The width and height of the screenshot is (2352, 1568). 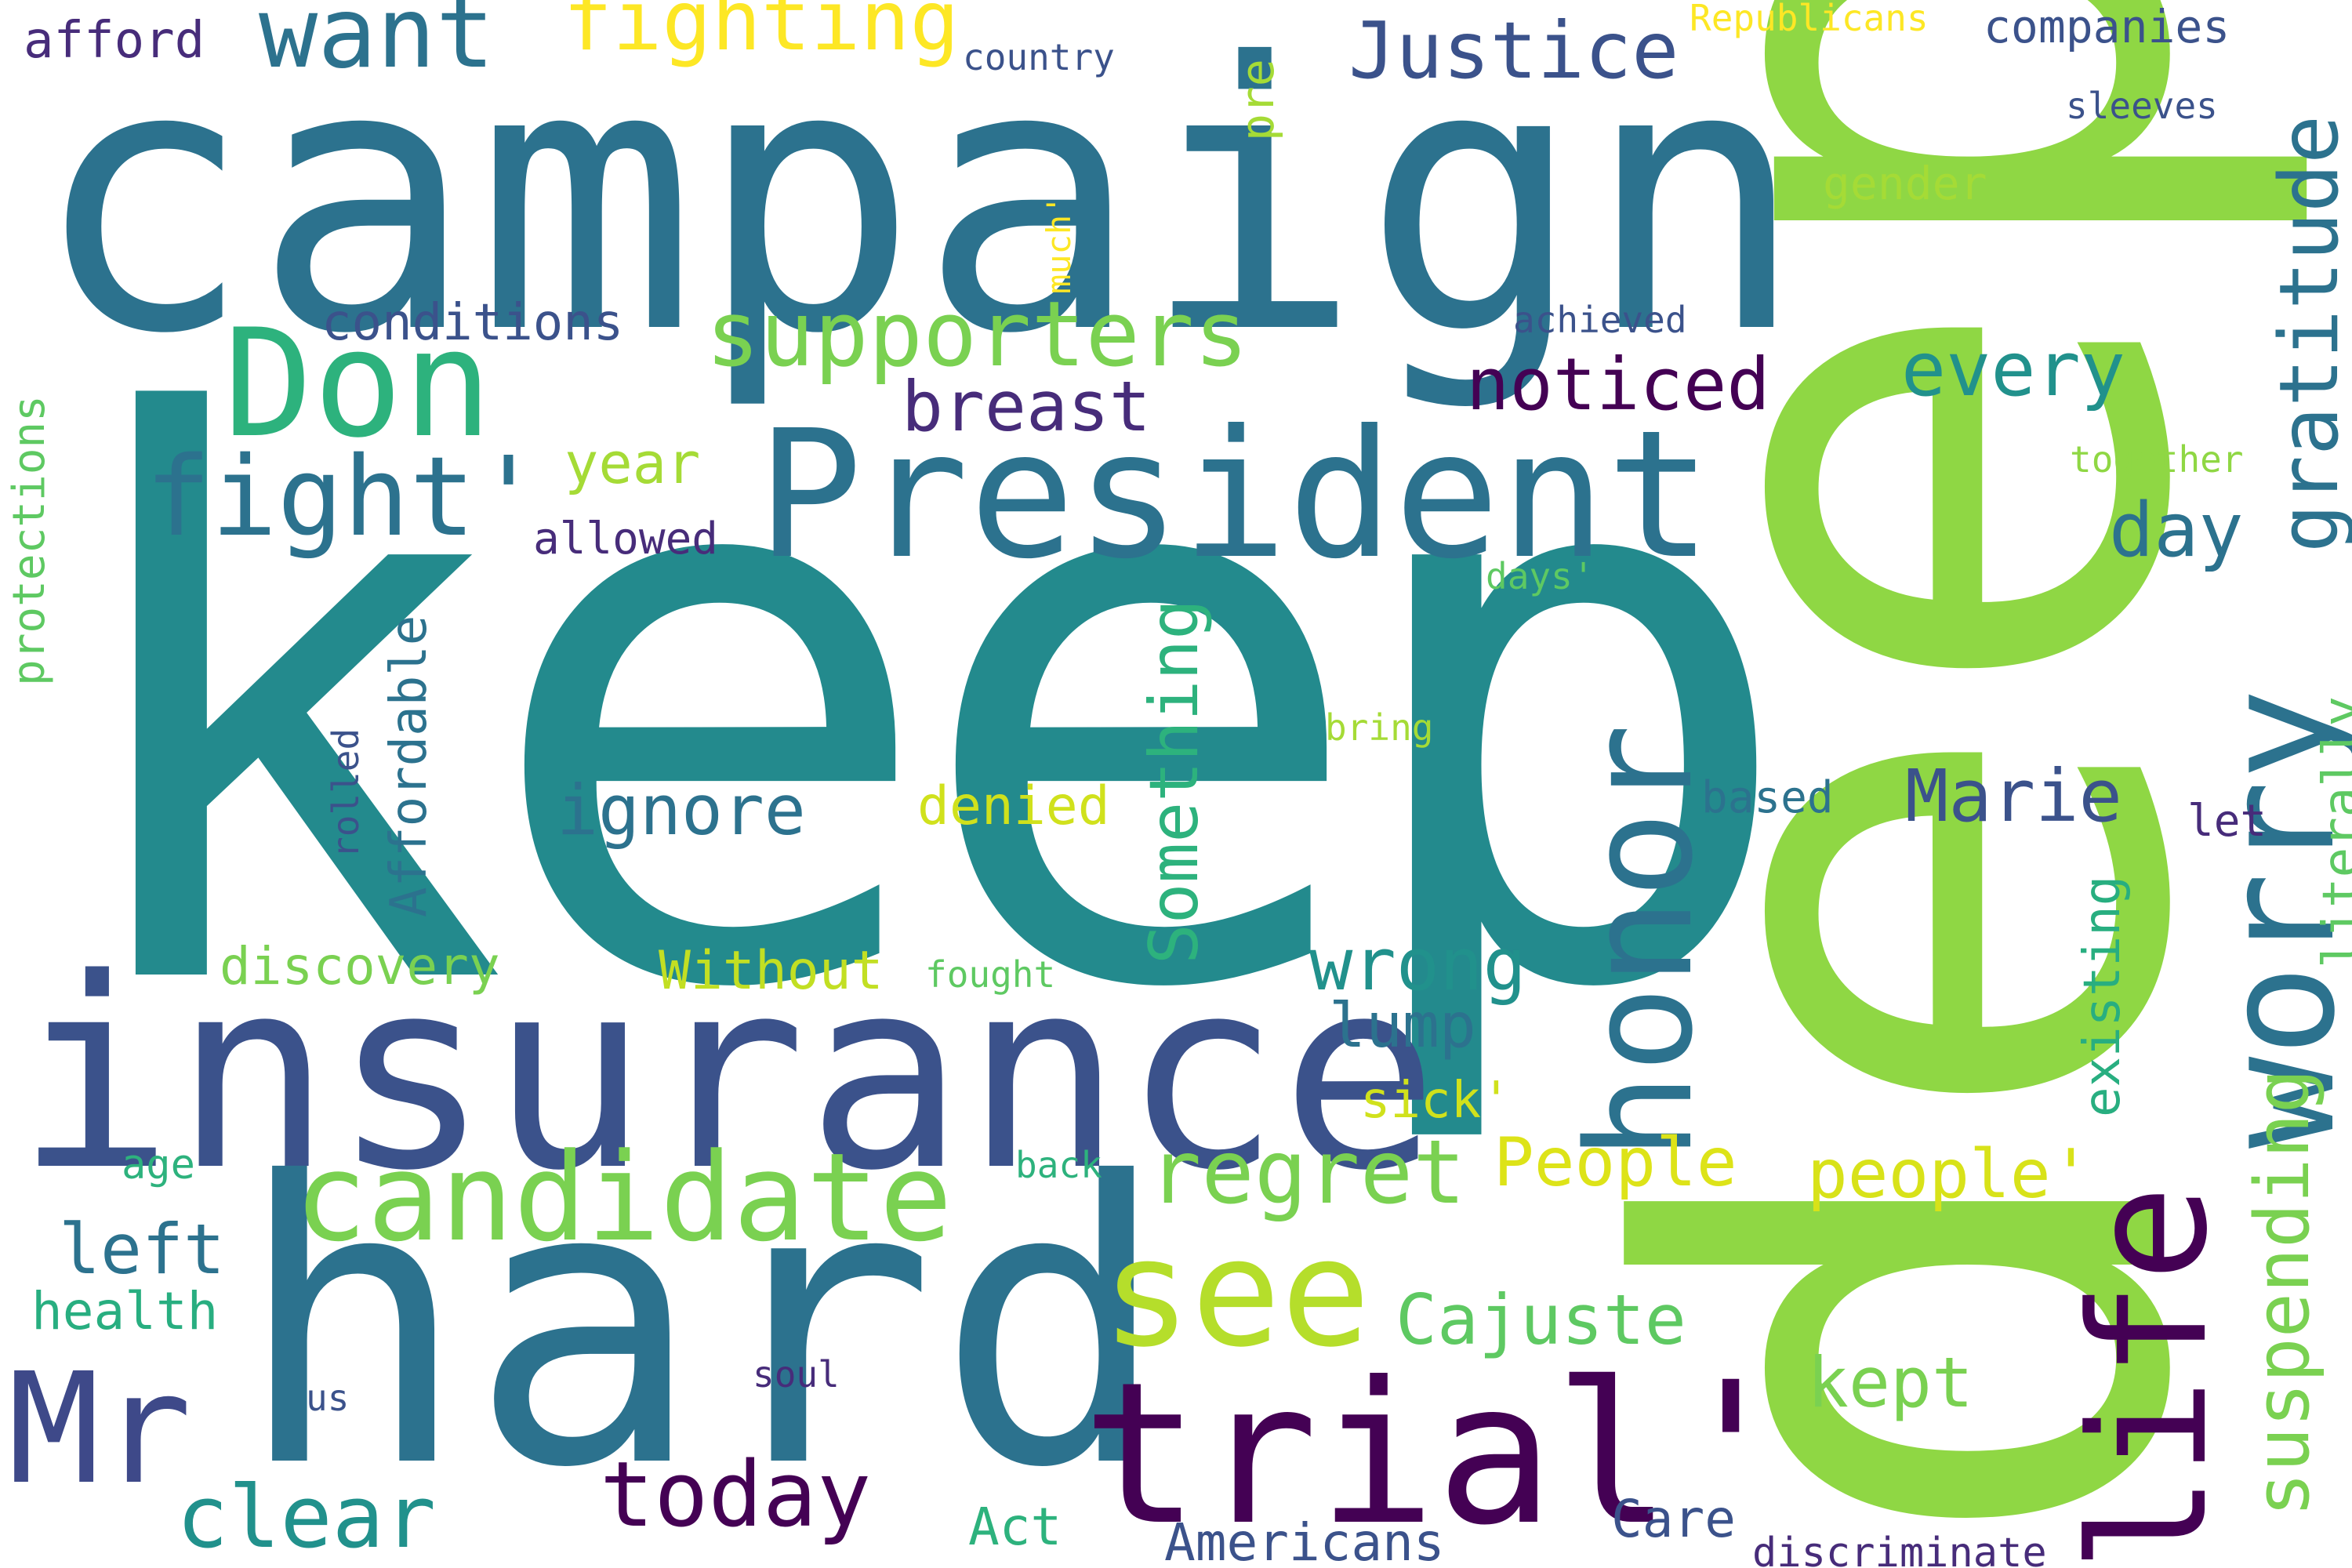 I want to click on word-americans: Americans, so click(x=1304, y=1540).